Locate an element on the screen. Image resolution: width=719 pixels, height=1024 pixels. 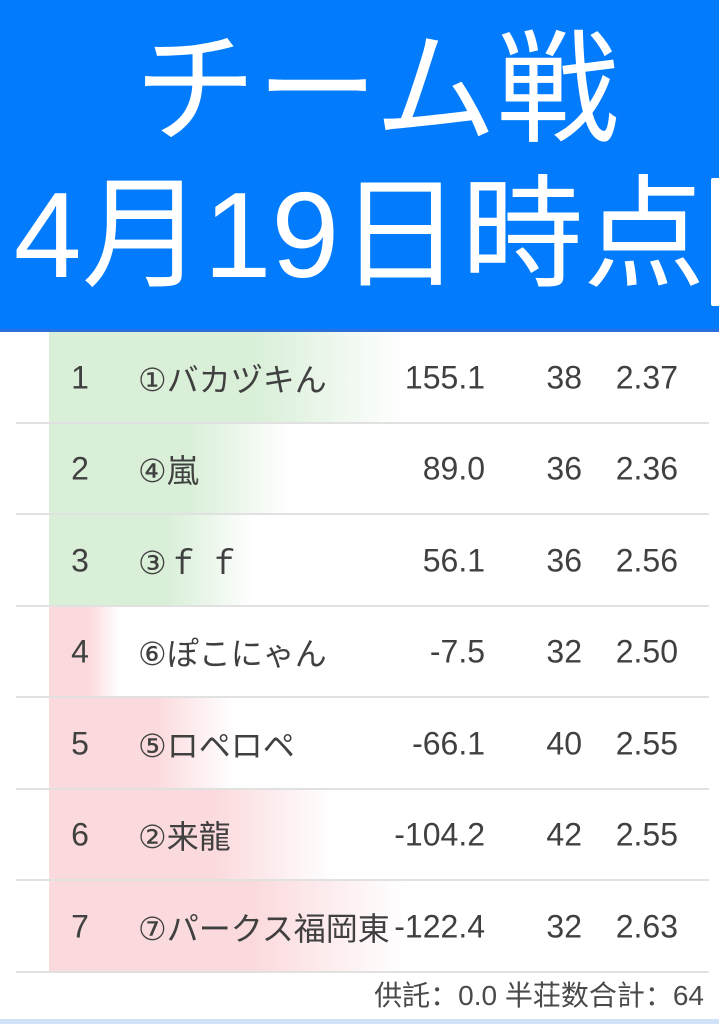
table-row: 7 ⑦パークス福岡東 -122.4 32 2.63 is located at coordinates (359, 927).